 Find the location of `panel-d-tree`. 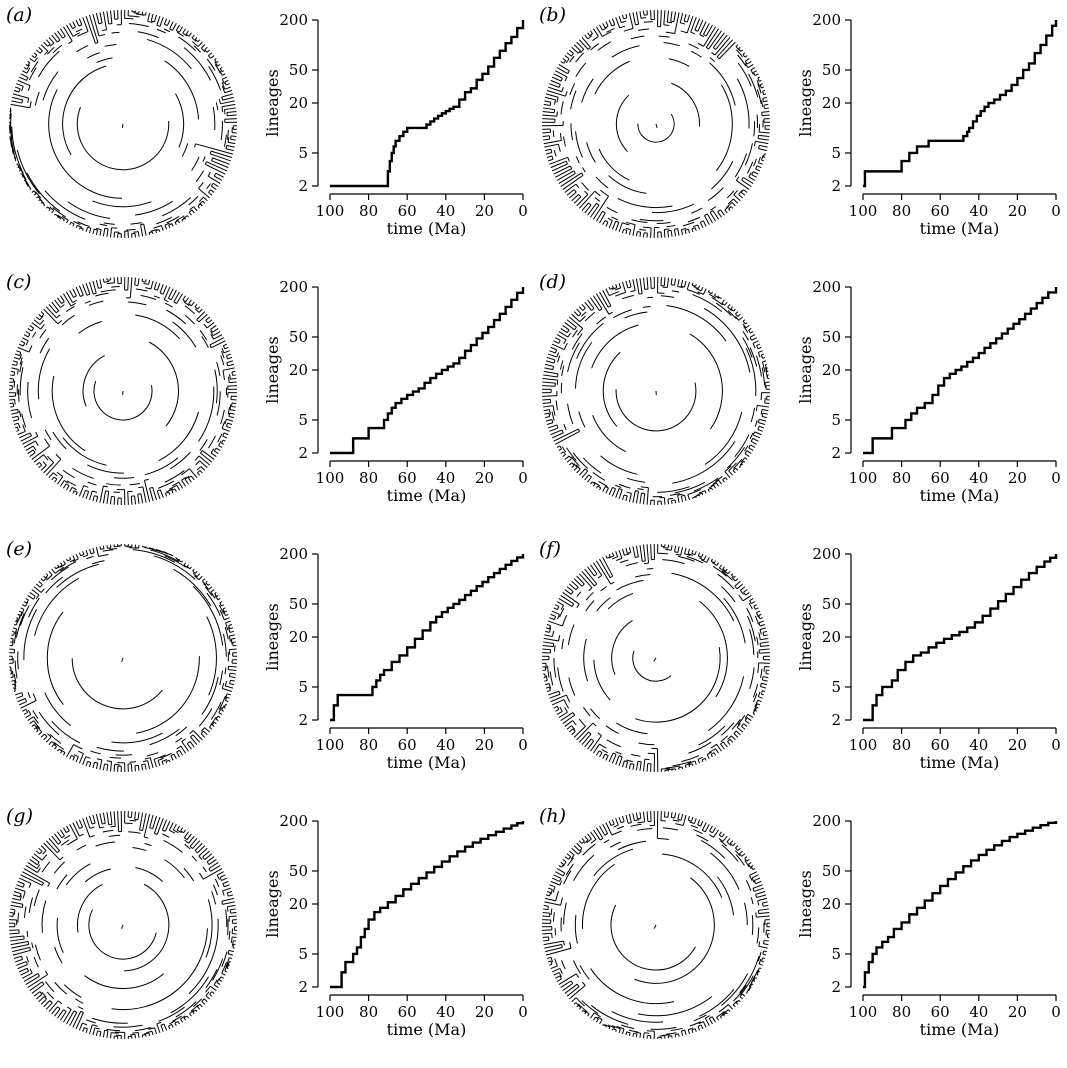

panel-d-tree is located at coordinates (656, 391).